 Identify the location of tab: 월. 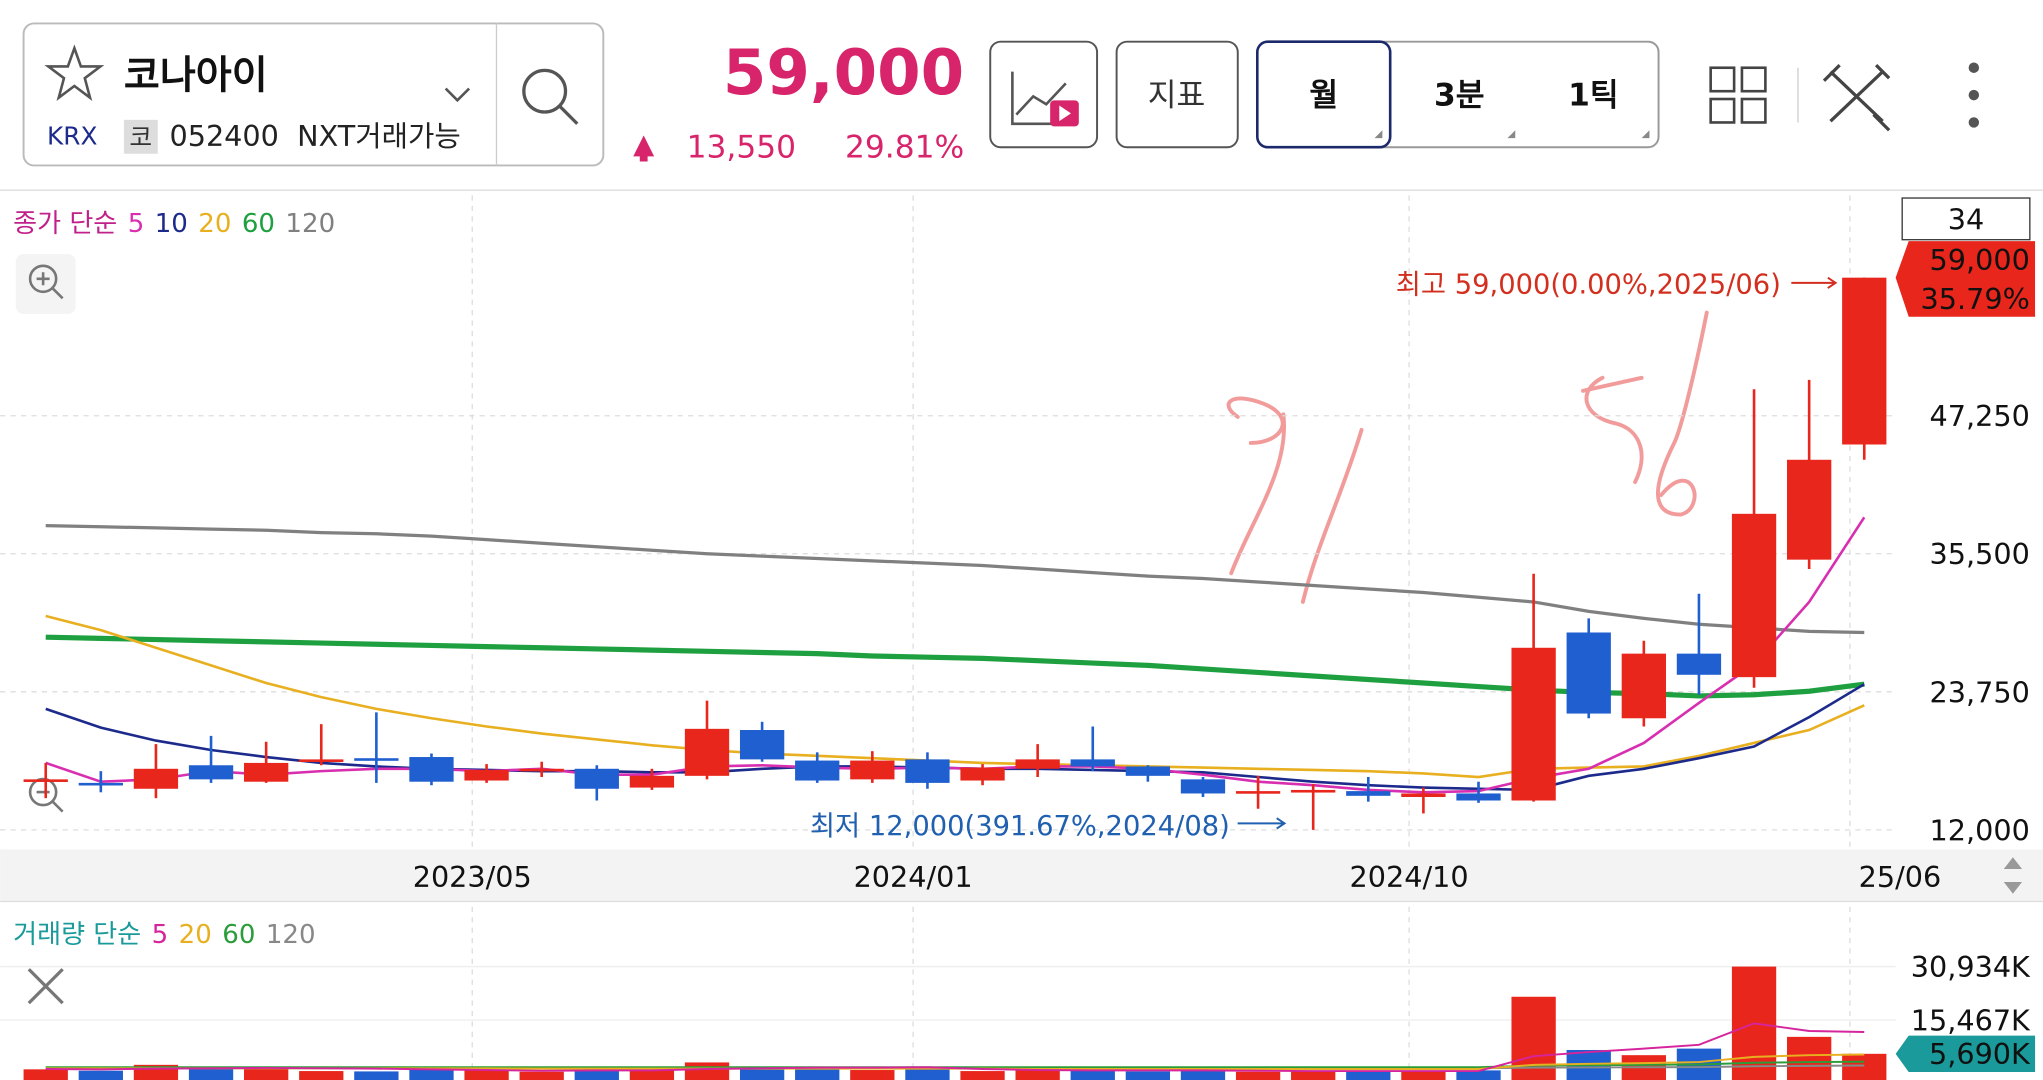
(1323, 96).